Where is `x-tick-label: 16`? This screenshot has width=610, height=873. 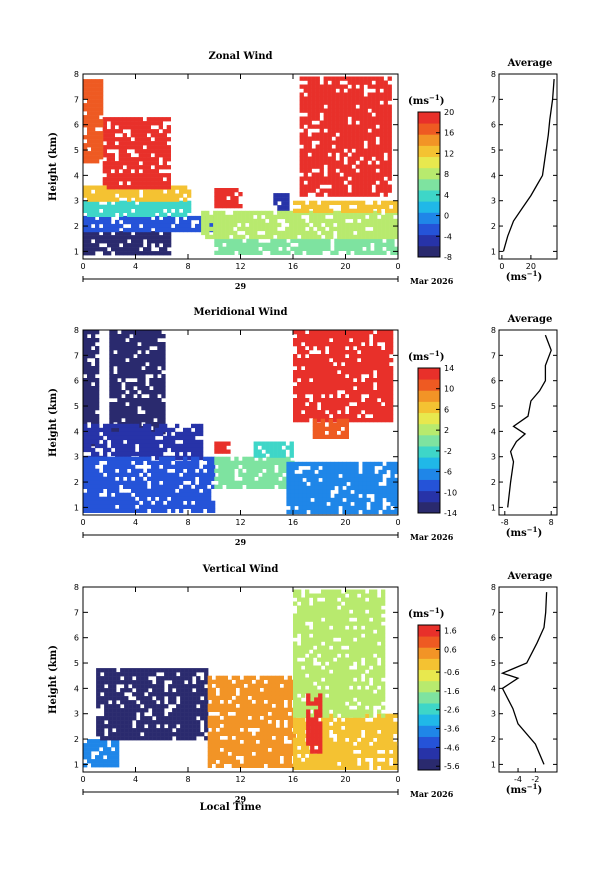 x-tick-label: 16 is located at coordinates (293, 266).